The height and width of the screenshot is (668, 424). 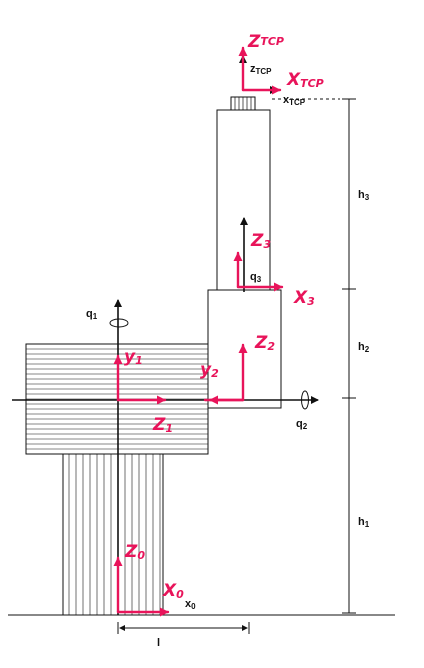 What do you see at coordinates (158, 643) in the screenshot?
I see `label-l: l` at bounding box center [158, 643].